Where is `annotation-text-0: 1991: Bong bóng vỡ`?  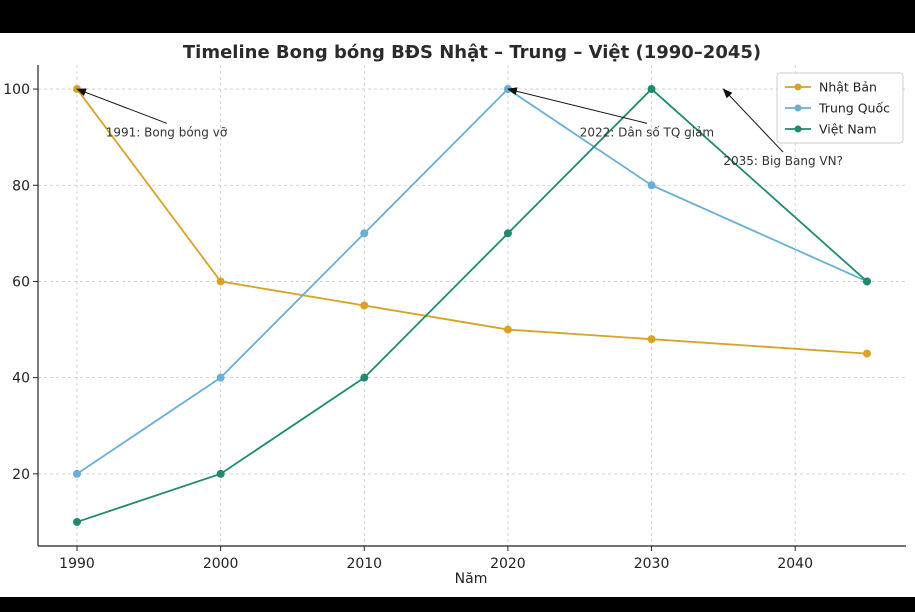
annotation-text-0: 1991: Bong bóng vỡ is located at coordinates (167, 132).